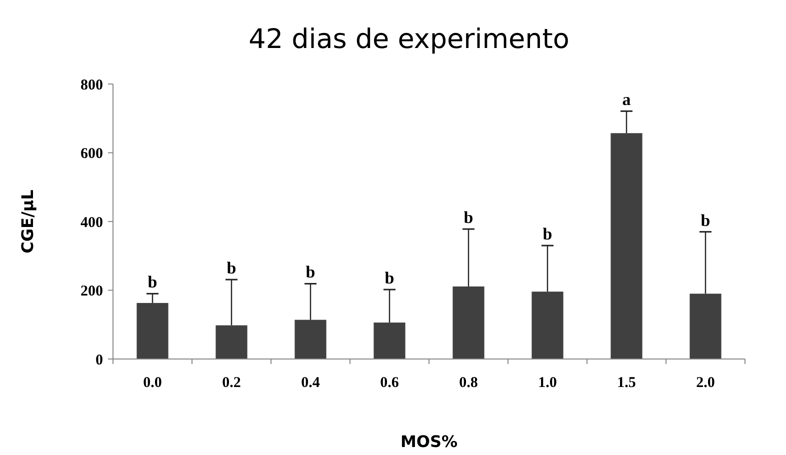 This screenshot has height=455, width=786. What do you see at coordinates (27, 222) in the screenshot?
I see `y-axis-title: CGE/µL` at bounding box center [27, 222].